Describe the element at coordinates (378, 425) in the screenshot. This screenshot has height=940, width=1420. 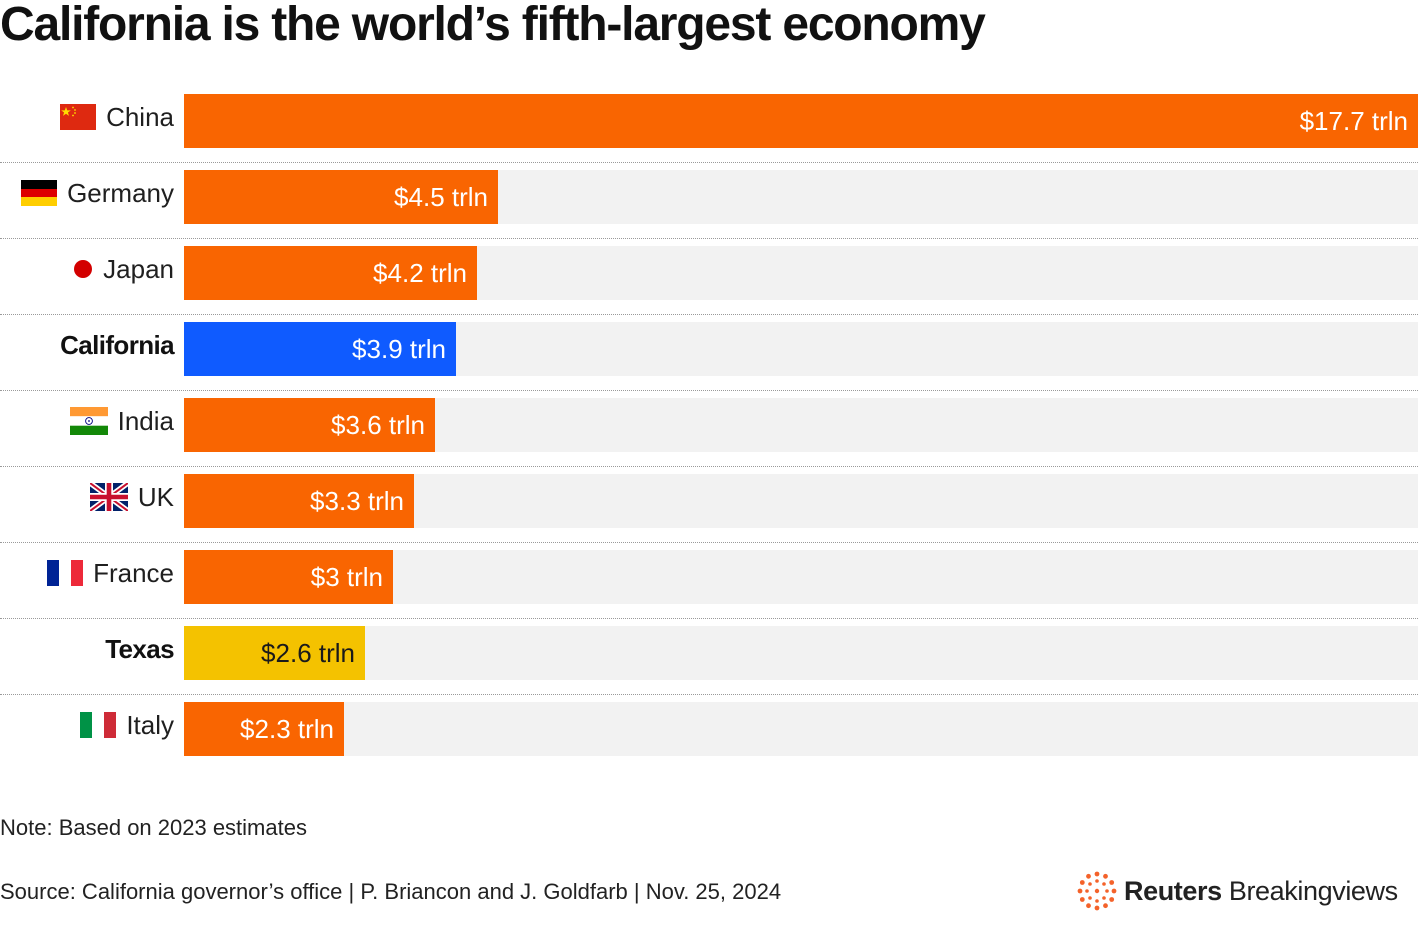
I see `bar-value-label: $3.6 trln` at that location.